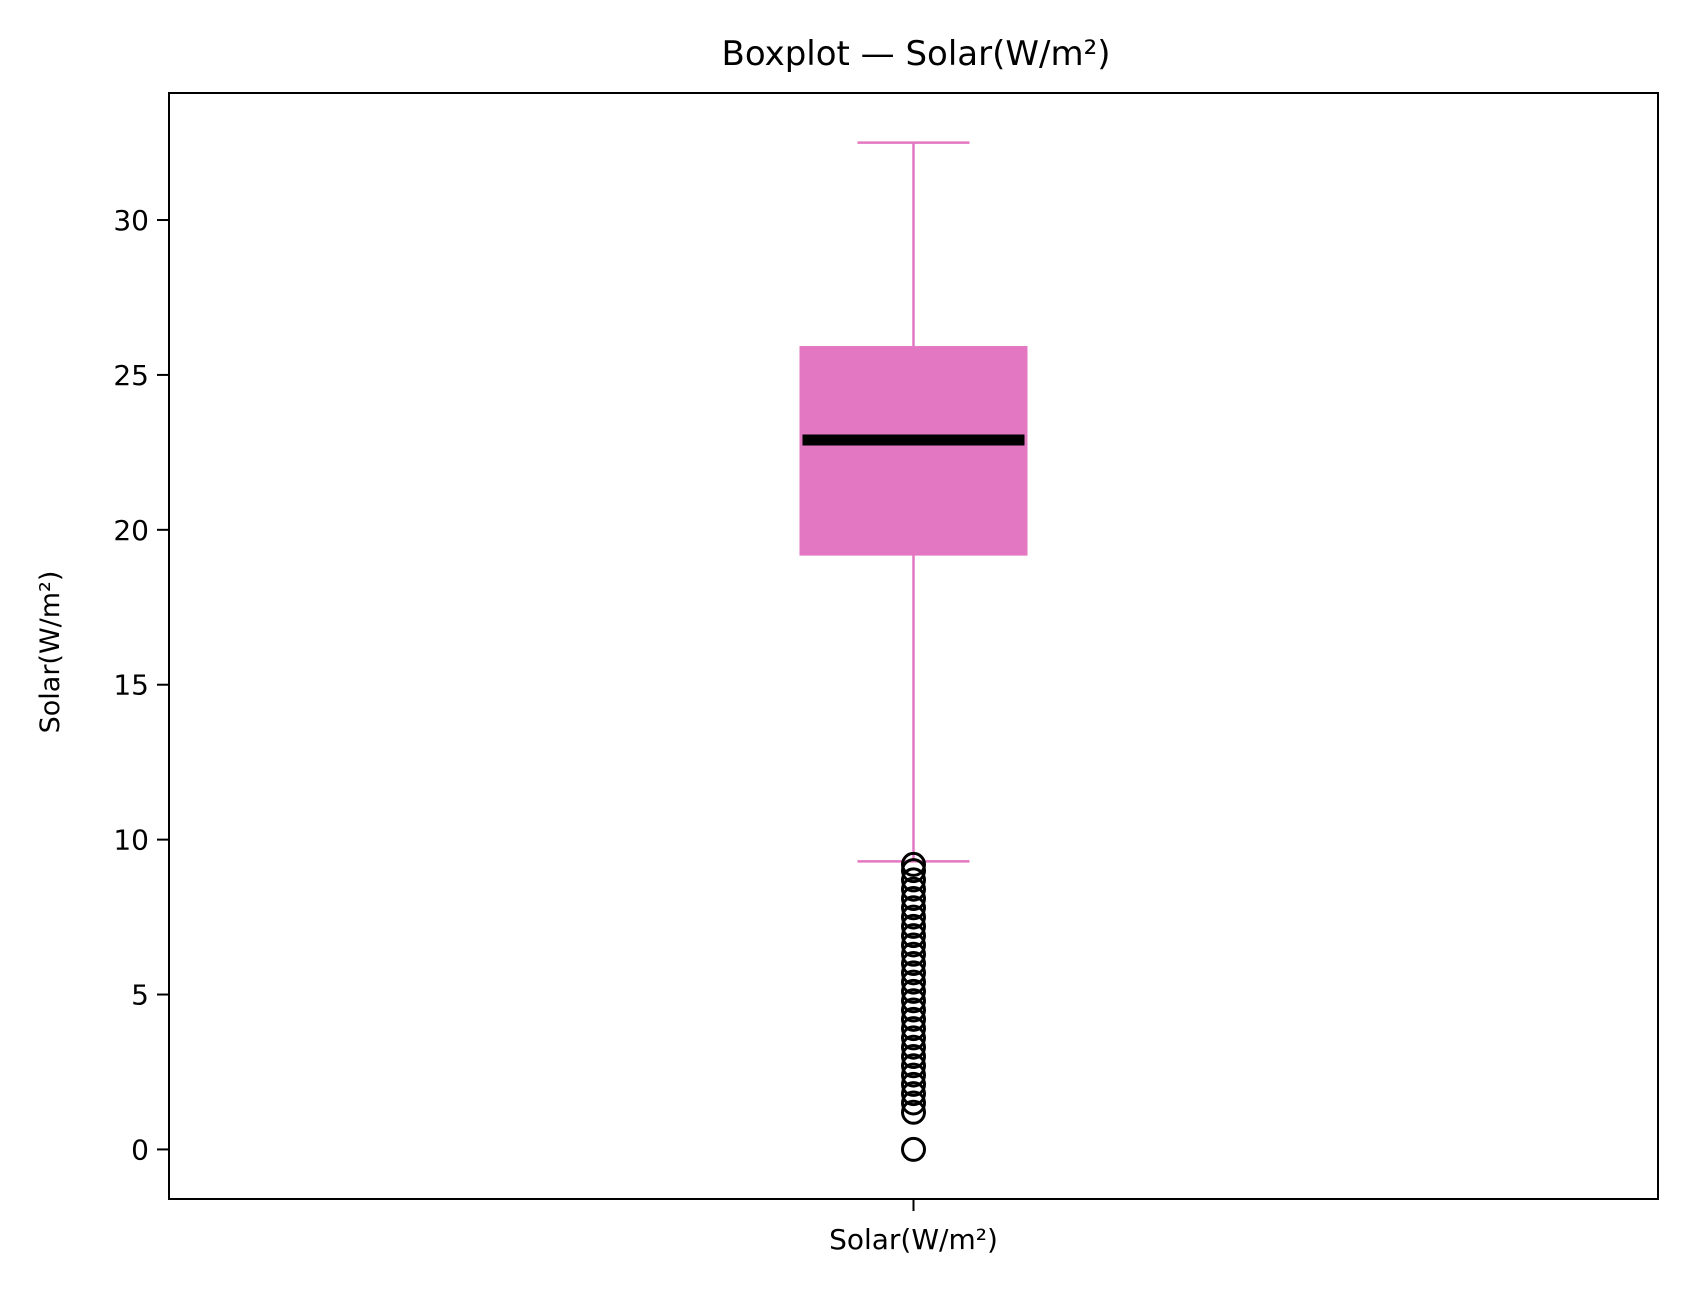 The image size is (1686, 1300). What do you see at coordinates (140, 1149) in the screenshot?
I see `y-tick-label: 0` at bounding box center [140, 1149].